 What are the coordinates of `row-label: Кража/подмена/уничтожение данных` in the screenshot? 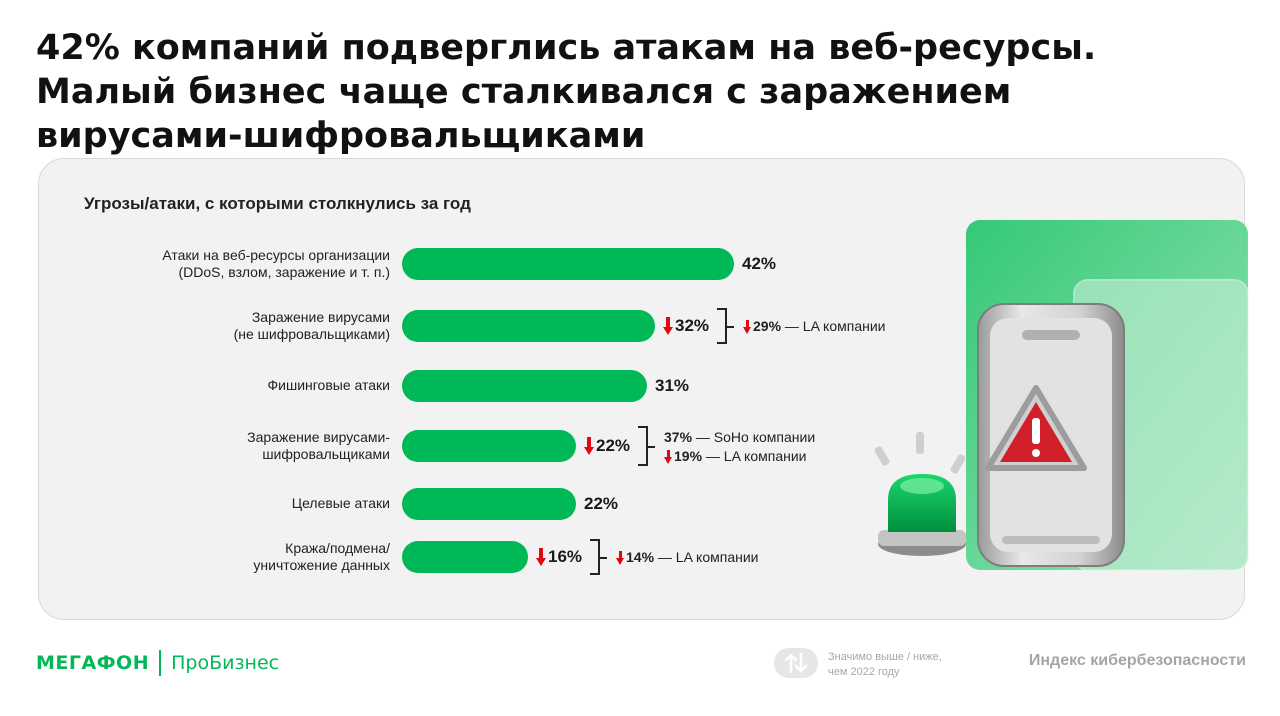 It's located at (220, 557).